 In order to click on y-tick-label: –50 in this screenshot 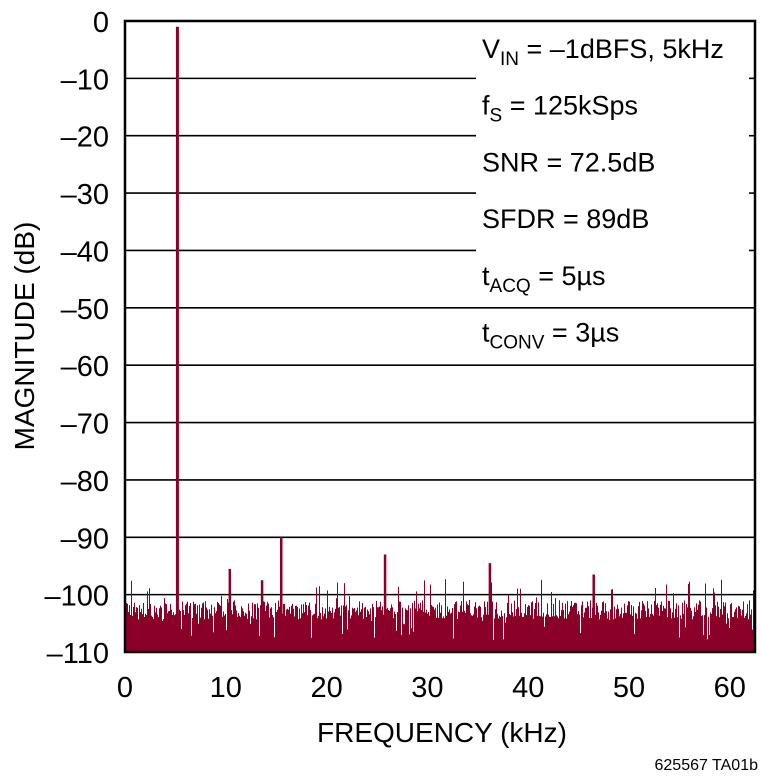, I will do `click(85, 310)`.